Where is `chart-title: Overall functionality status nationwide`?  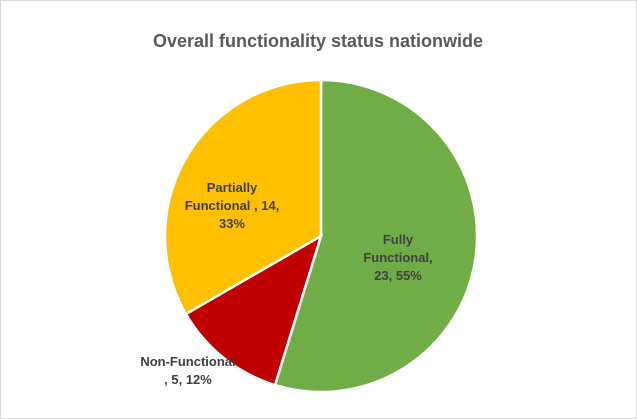 chart-title: Overall functionality status nationwide is located at coordinates (318, 41).